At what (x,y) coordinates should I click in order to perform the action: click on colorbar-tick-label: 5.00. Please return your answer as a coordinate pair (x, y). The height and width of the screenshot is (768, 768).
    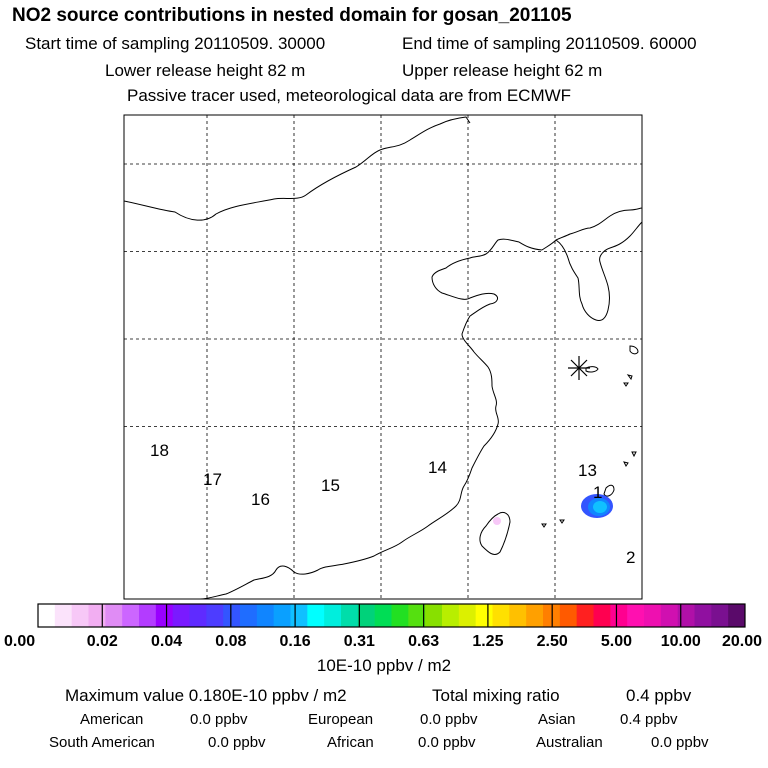
    Looking at the image, I should click on (616, 641).